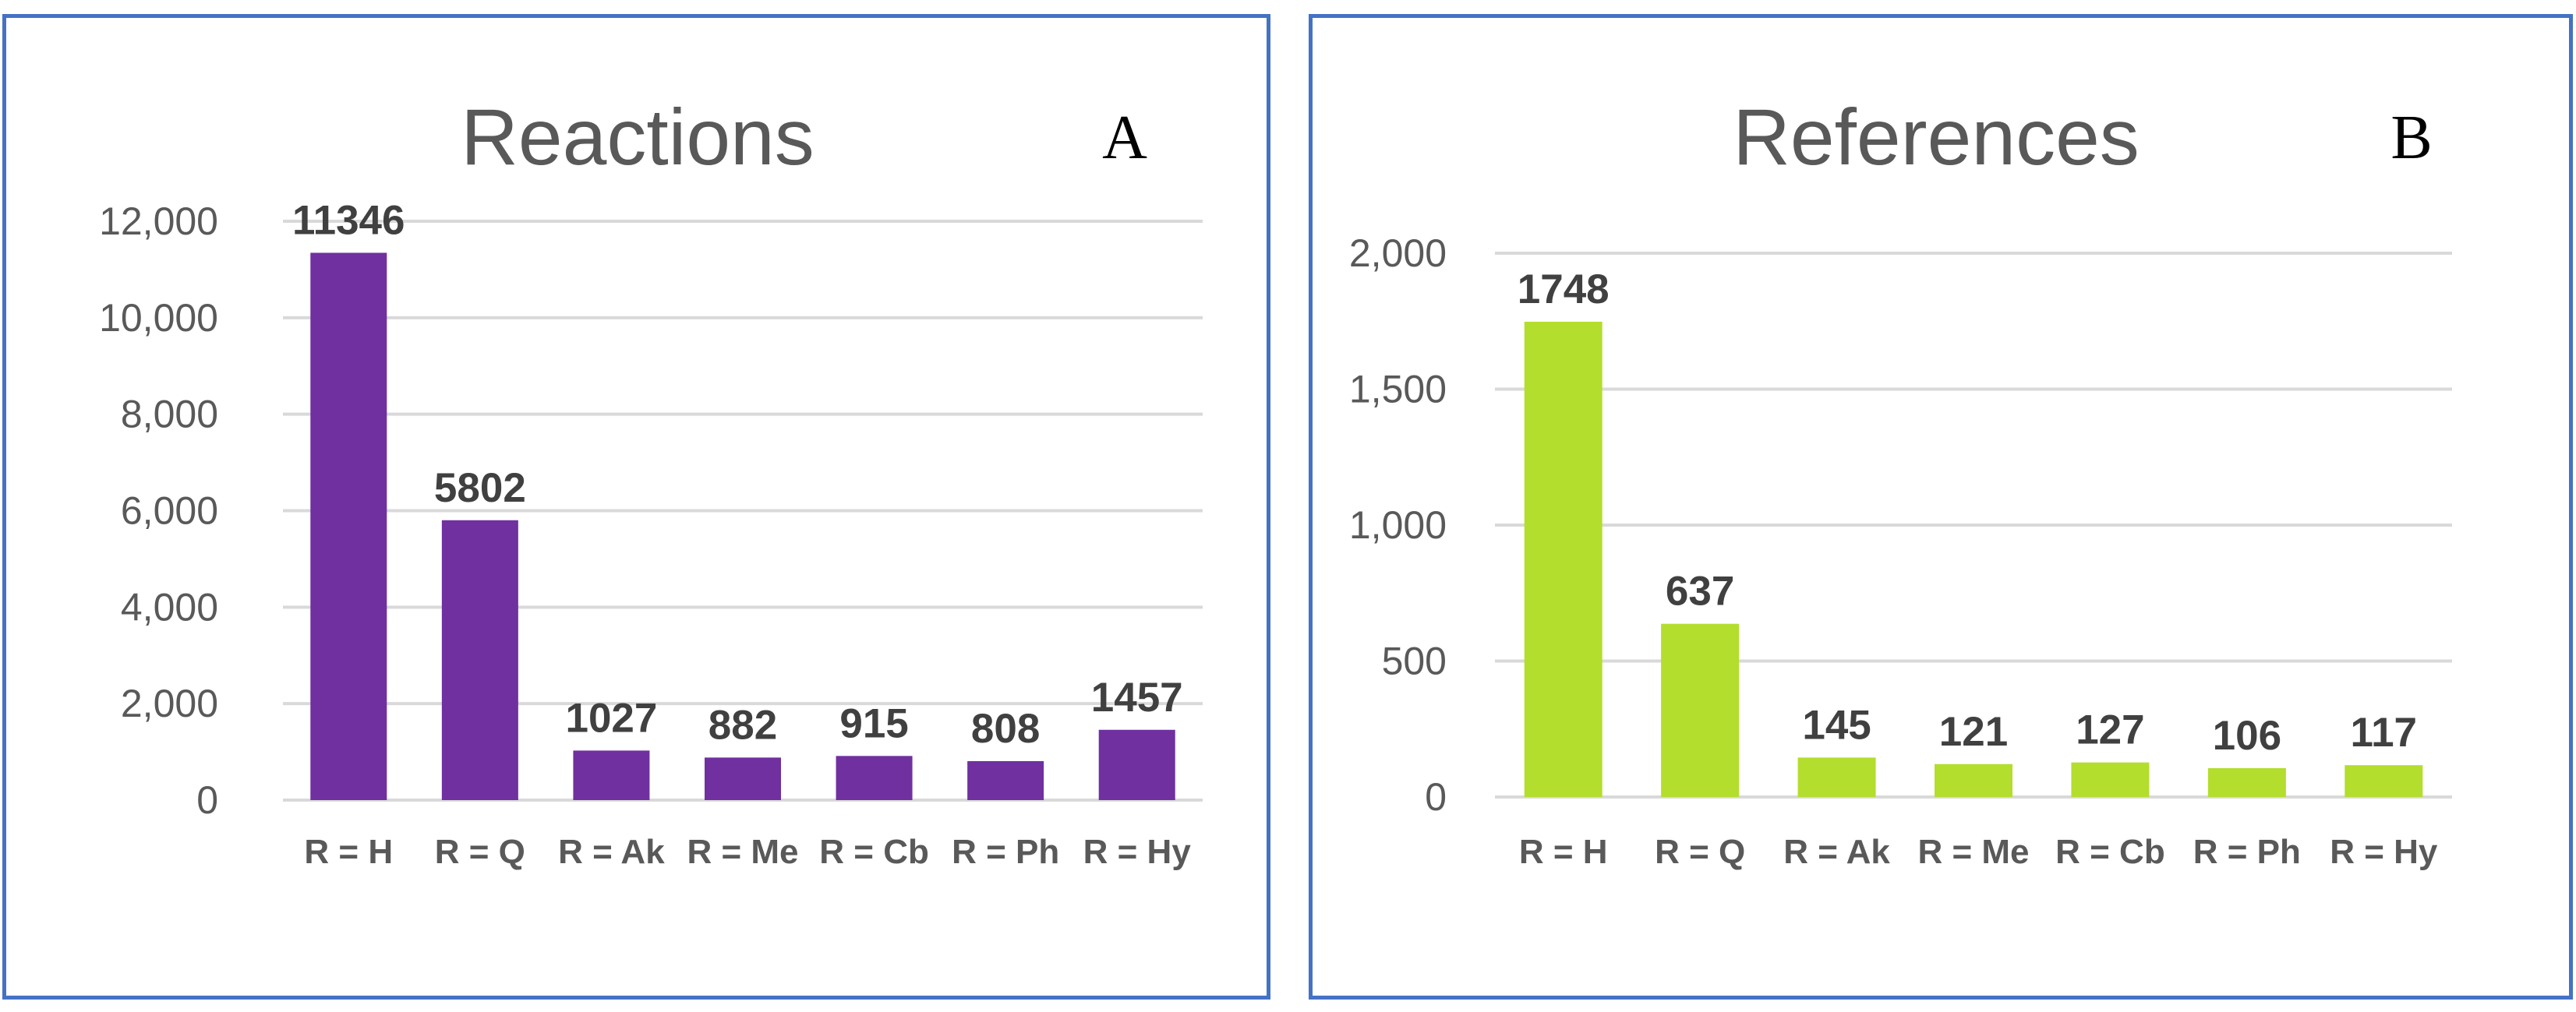  What do you see at coordinates (2411, 138) in the screenshot?
I see `panel-letter: B` at bounding box center [2411, 138].